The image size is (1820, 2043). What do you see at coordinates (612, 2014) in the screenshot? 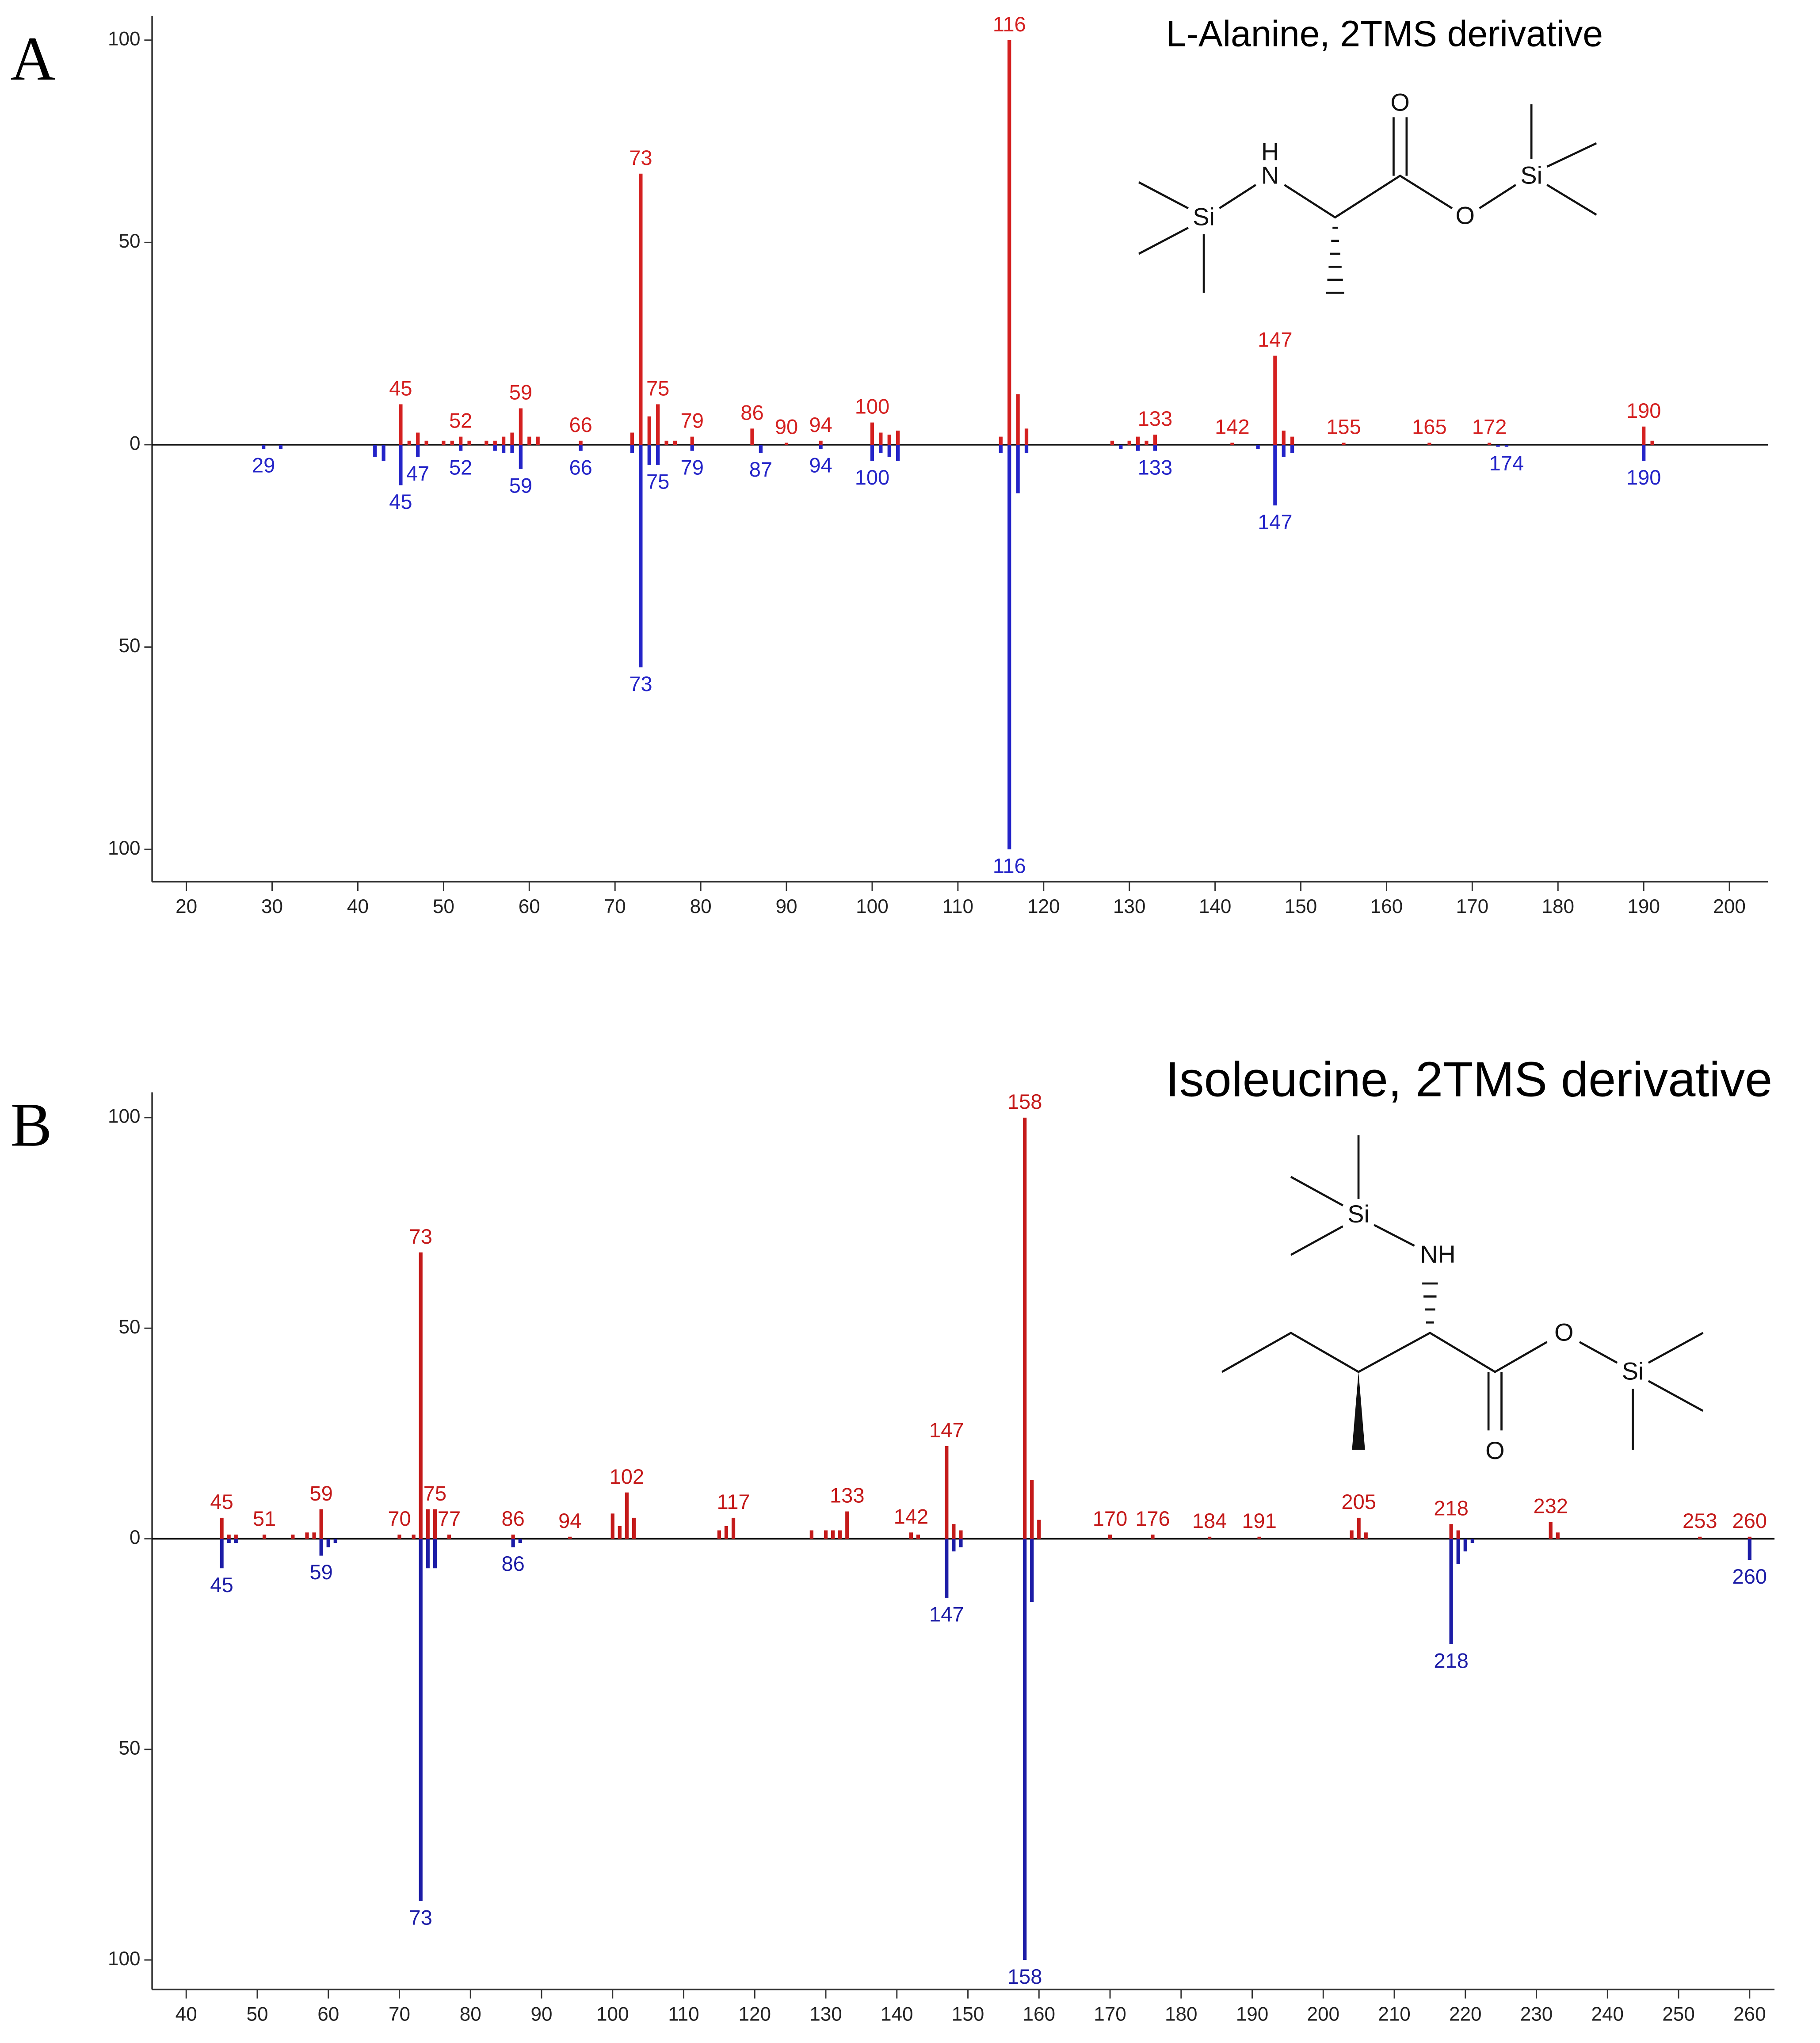
I see `x-tick-label: 100` at bounding box center [612, 2014].